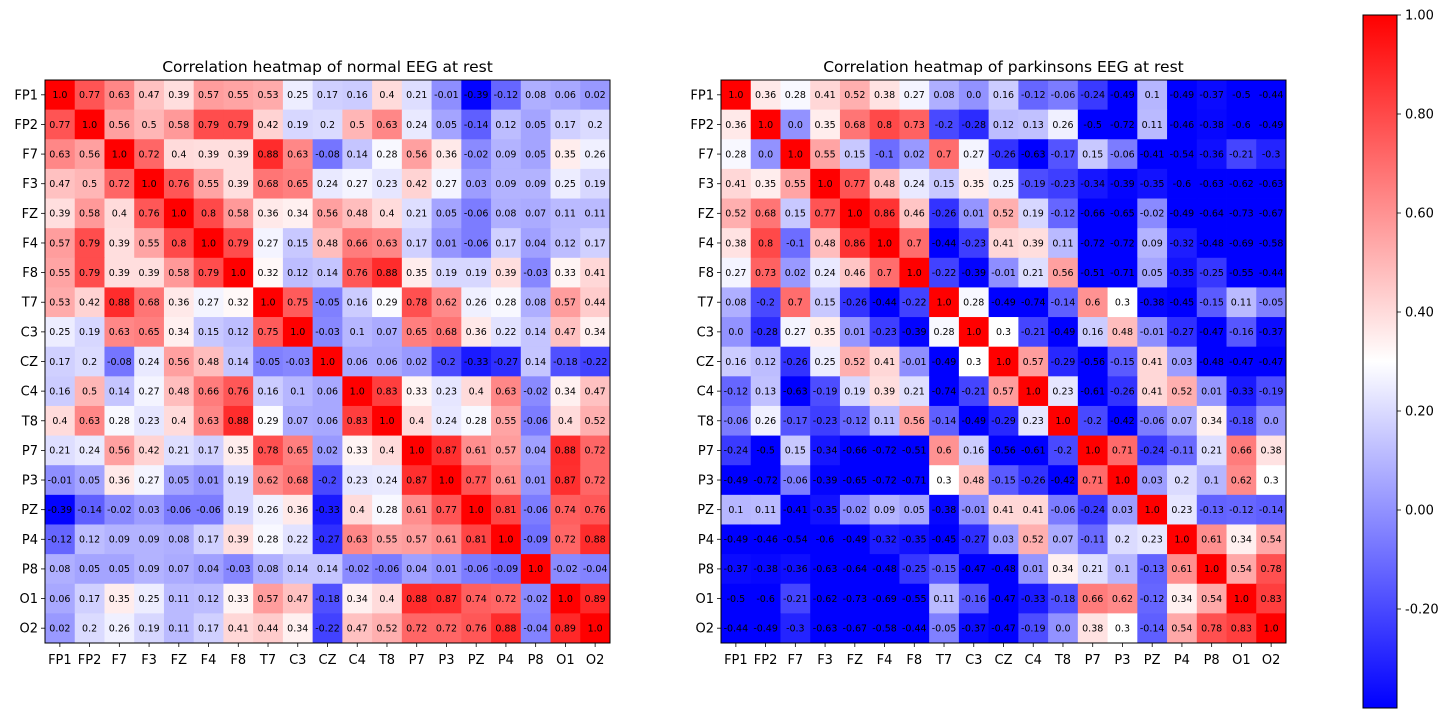  I want to click on cell-value-label: -0.47, so click(1241, 362).